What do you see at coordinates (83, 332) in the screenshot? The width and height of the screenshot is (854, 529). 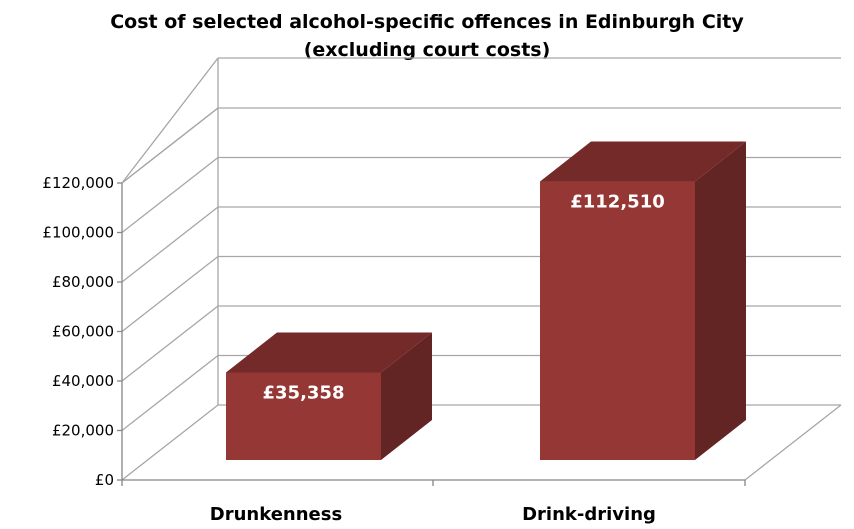 I see `y-tick-label: £60,000` at bounding box center [83, 332].